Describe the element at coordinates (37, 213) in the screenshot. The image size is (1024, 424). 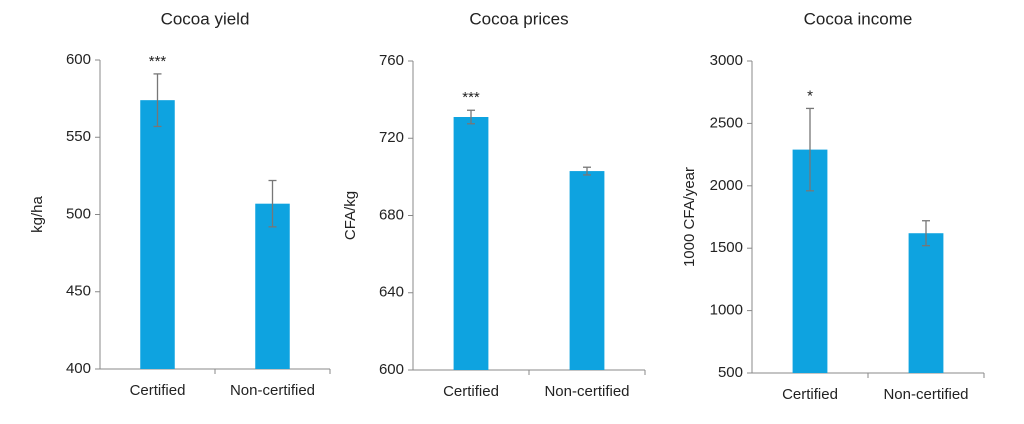
I see `y-axis-label: kg/ha` at that location.